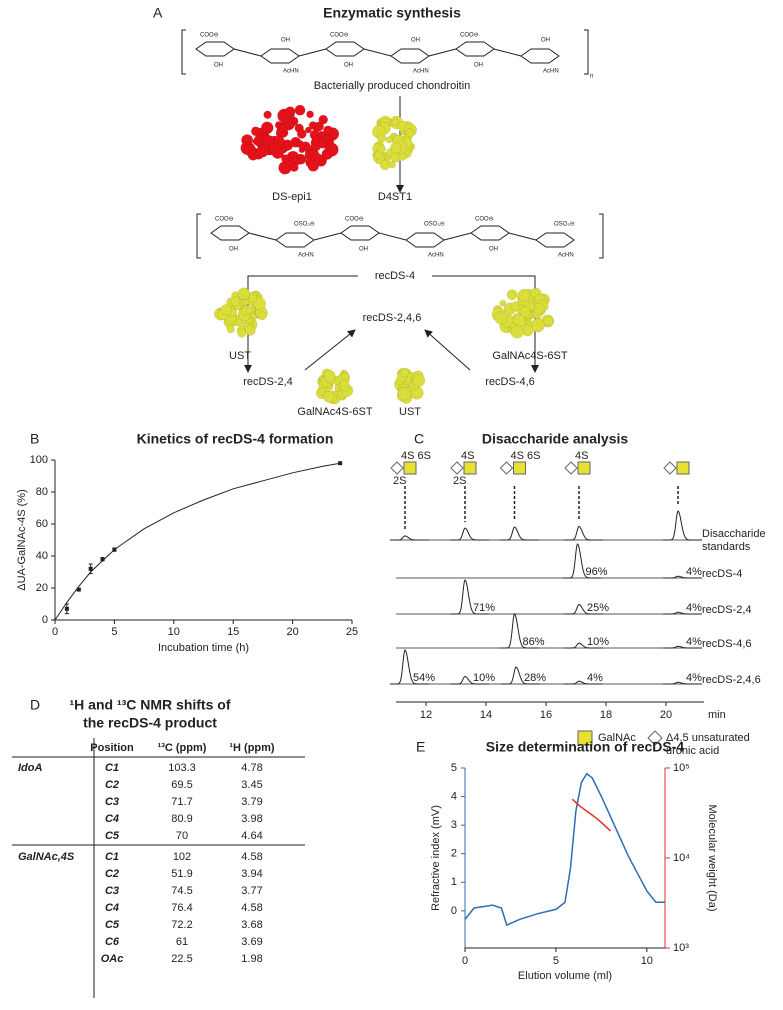  Describe the element at coordinates (470, 468) in the screenshot. I see `galnac-glyph` at that location.